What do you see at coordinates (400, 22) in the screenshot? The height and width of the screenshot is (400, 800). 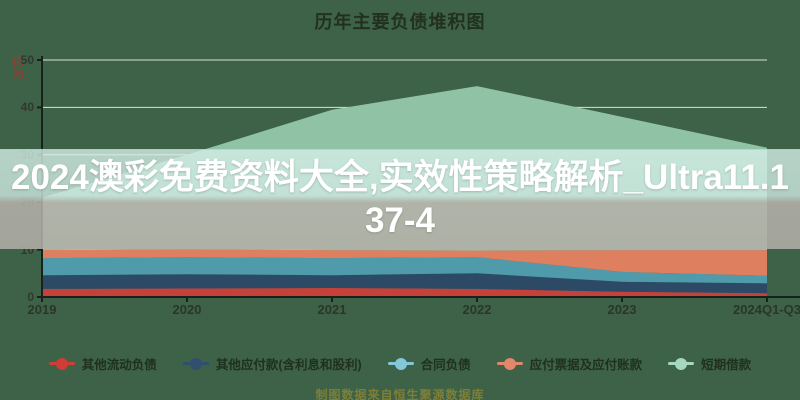 I see `chart-title: 历年主要负债堆积图` at bounding box center [400, 22].